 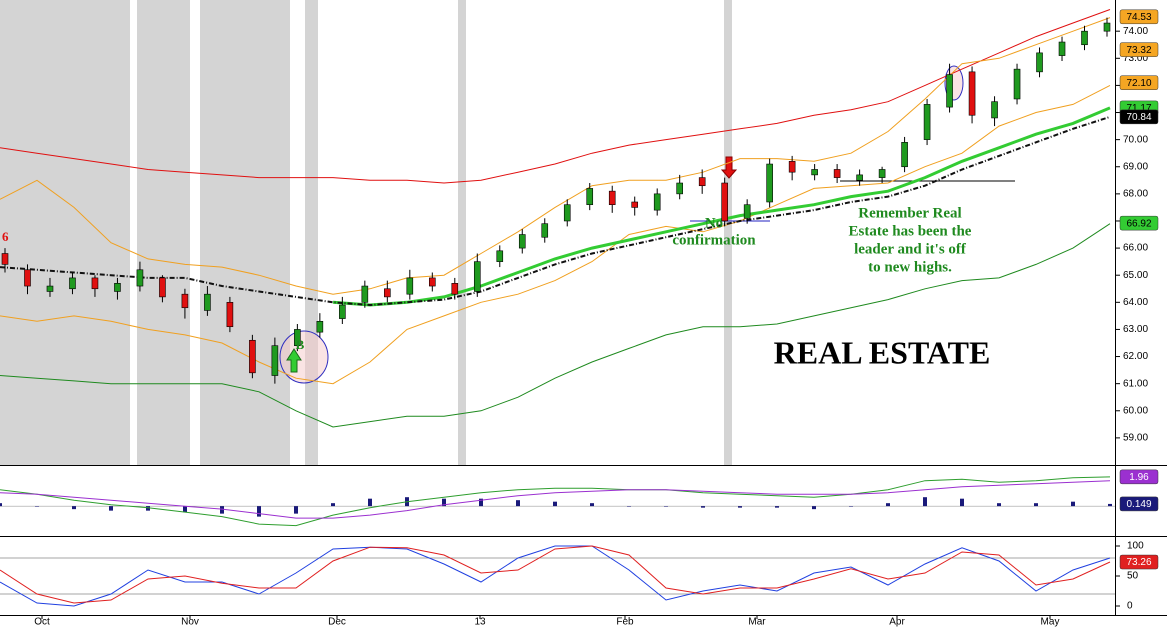 What do you see at coordinates (757, 622) in the screenshot?
I see `x-tick-label: Mar` at bounding box center [757, 622].